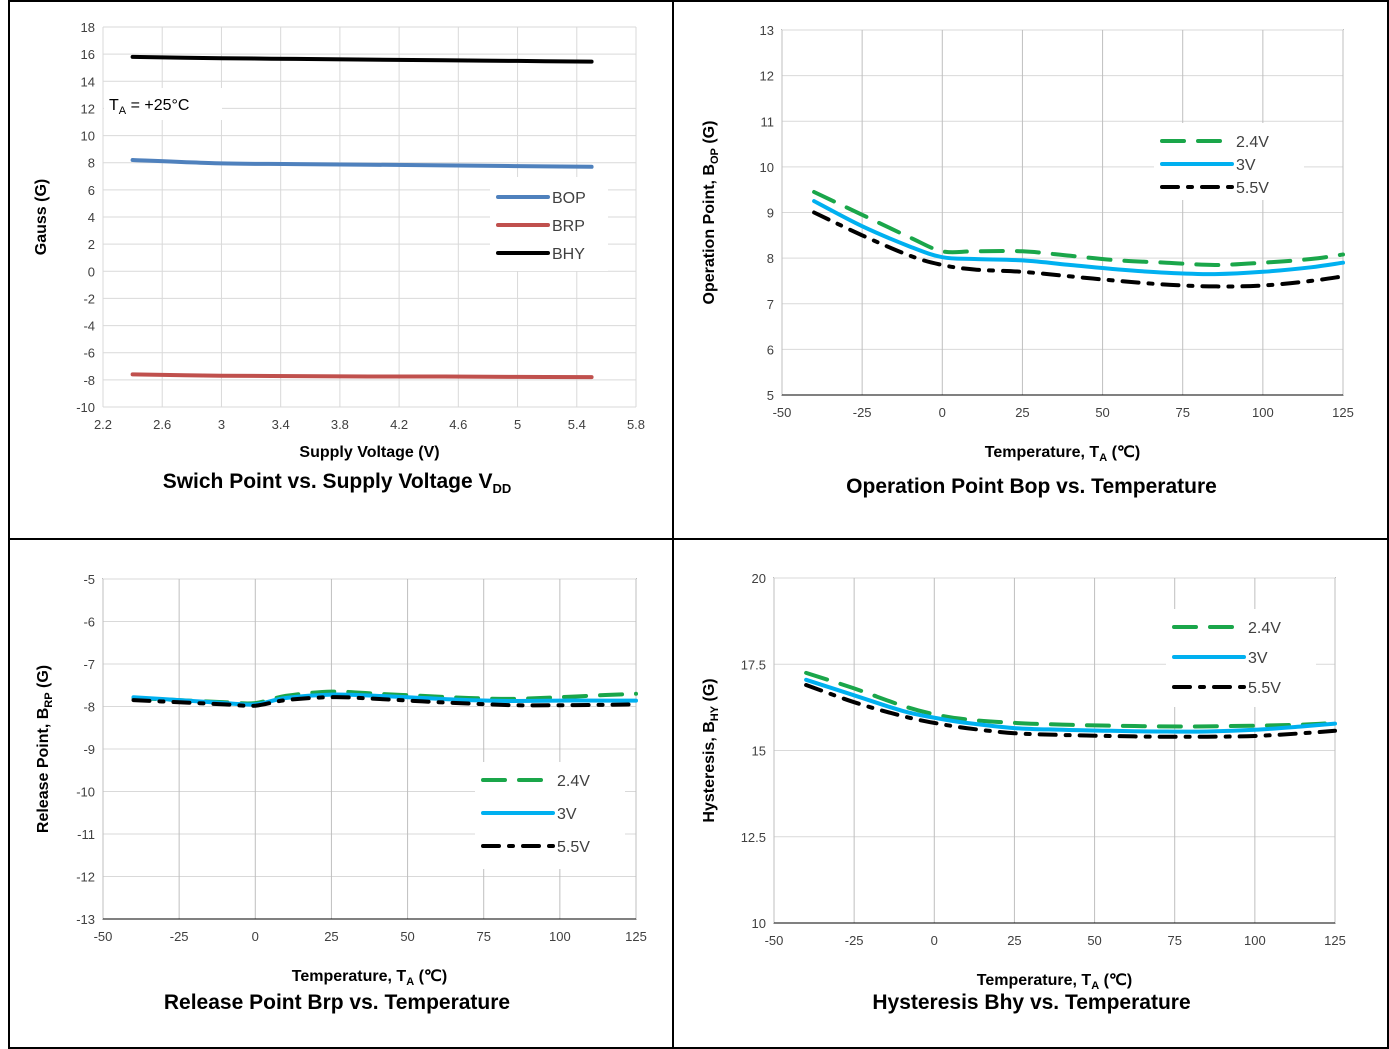 The image size is (1389, 1049). What do you see at coordinates (569, 198) in the screenshot?
I see `legend-label: BOP` at bounding box center [569, 198].